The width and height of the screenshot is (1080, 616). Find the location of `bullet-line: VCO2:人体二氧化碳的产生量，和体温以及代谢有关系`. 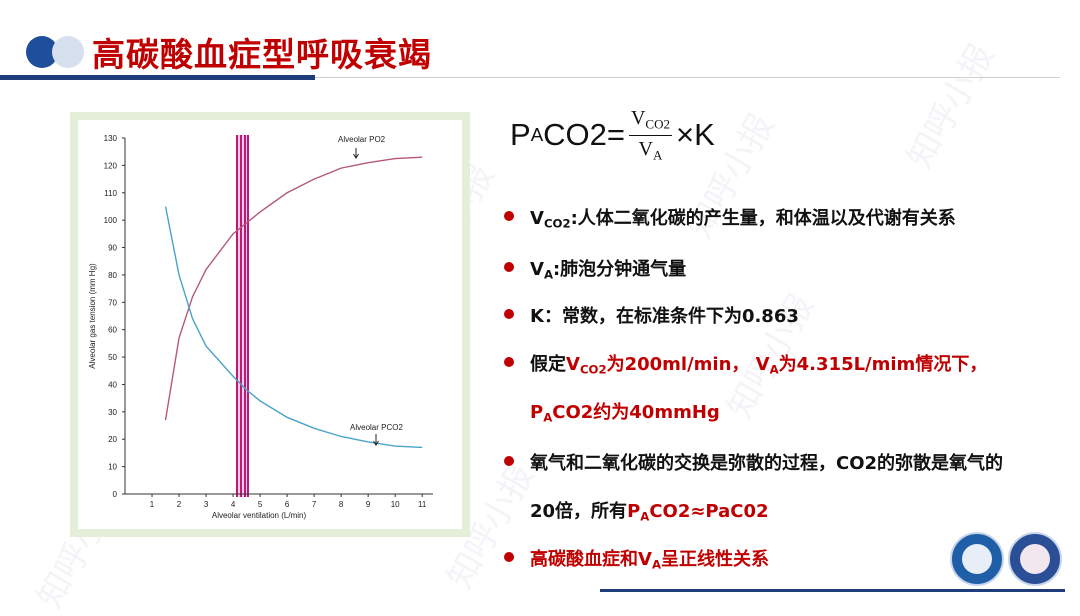

bullet-line: VCO2:人体二氧化碳的产生量，和体温以及代谢有关系 is located at coordinates (743, 217).